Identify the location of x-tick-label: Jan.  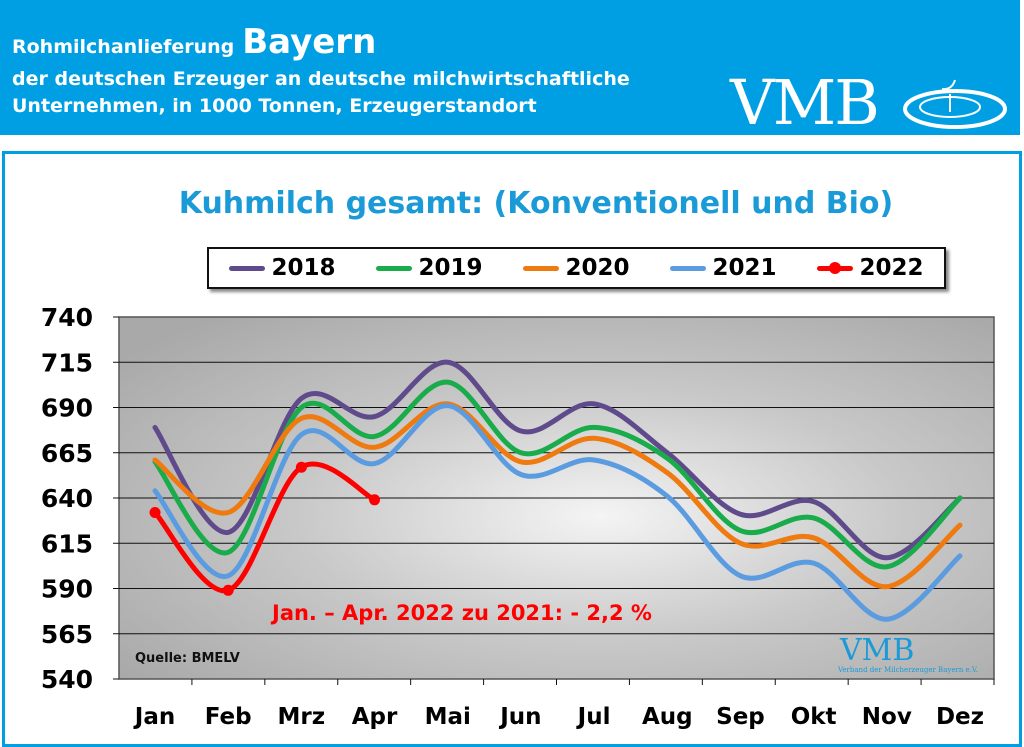
(154, 717).